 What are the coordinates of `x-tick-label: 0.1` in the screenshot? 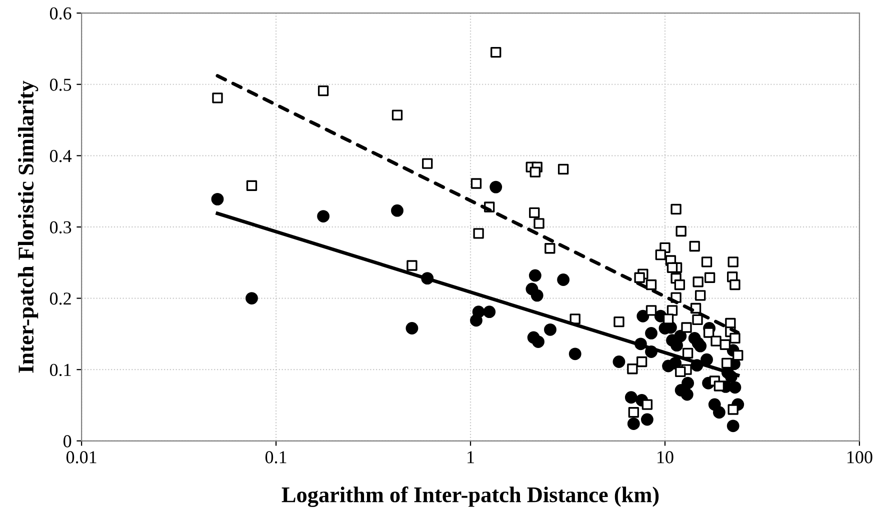 It's located at (275, 457).